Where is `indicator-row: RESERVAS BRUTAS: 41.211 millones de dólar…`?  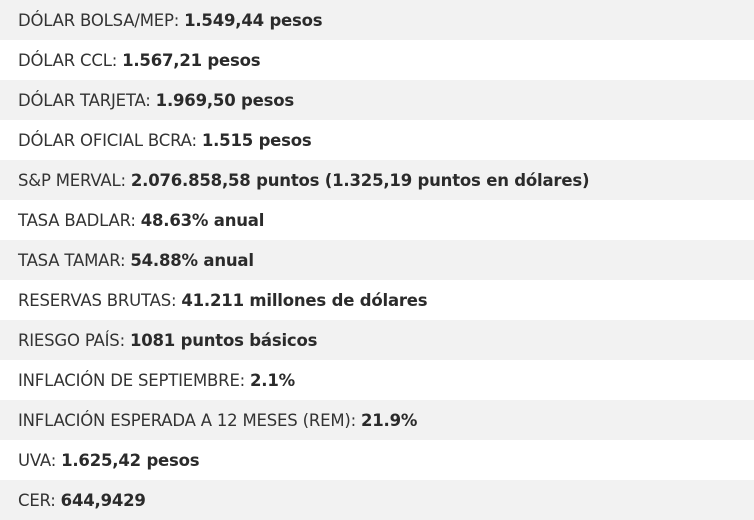
indicator-row: RESERVAS BRUTAS: 41.211 millones de dólar… is located at coordinates (377, 300).